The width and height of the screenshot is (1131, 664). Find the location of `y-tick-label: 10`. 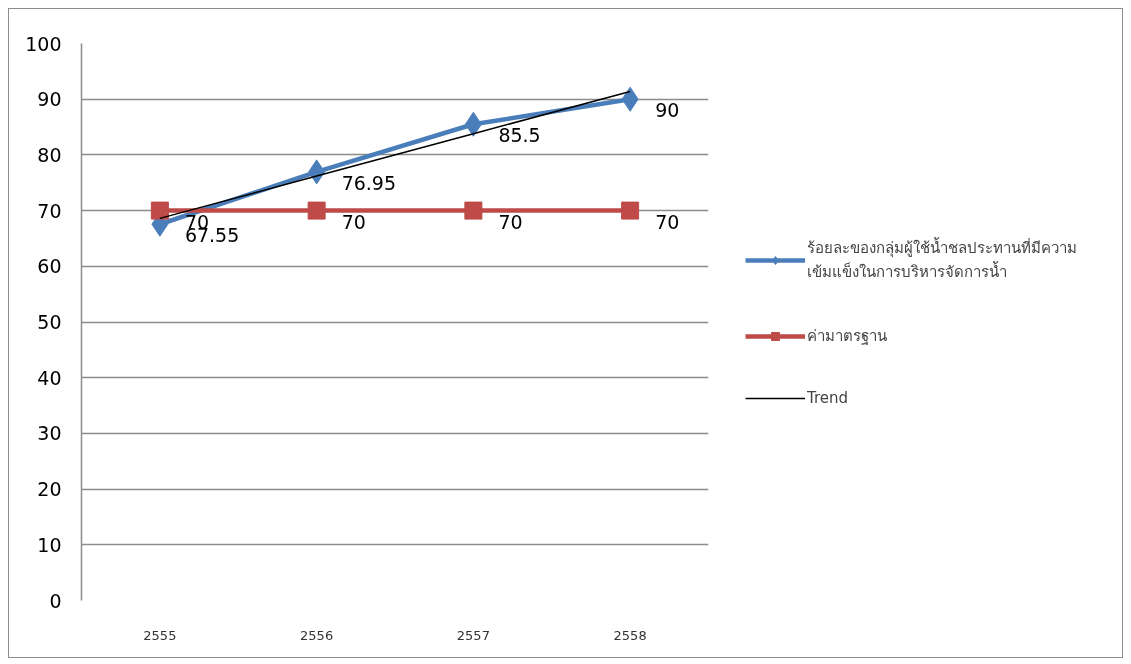

y-tick-label: 10 is located at coordinates (49, 544).